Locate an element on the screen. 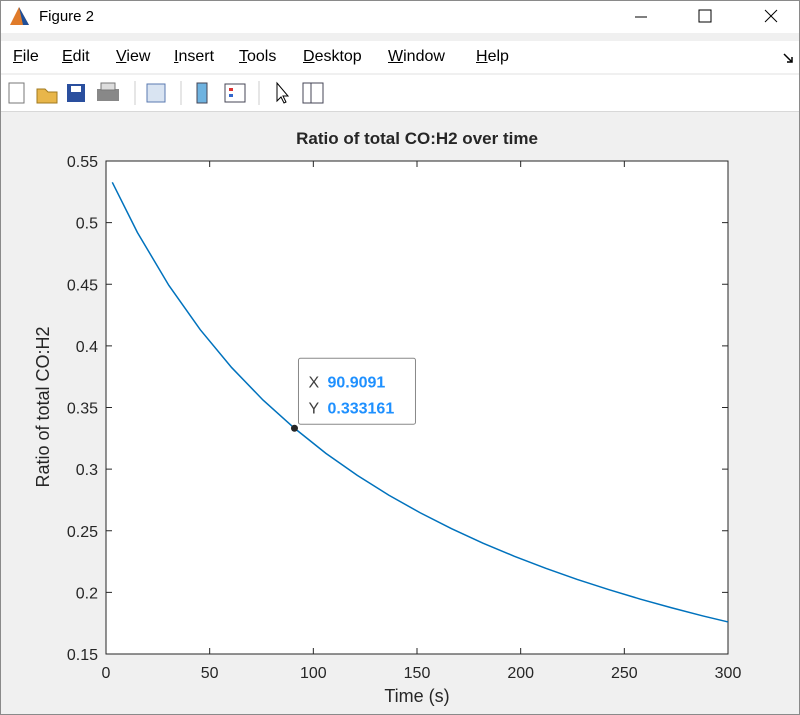 This screenshot has width=800, height=715. y-tick-label: 0.45 is located at coordinates (82, 285).